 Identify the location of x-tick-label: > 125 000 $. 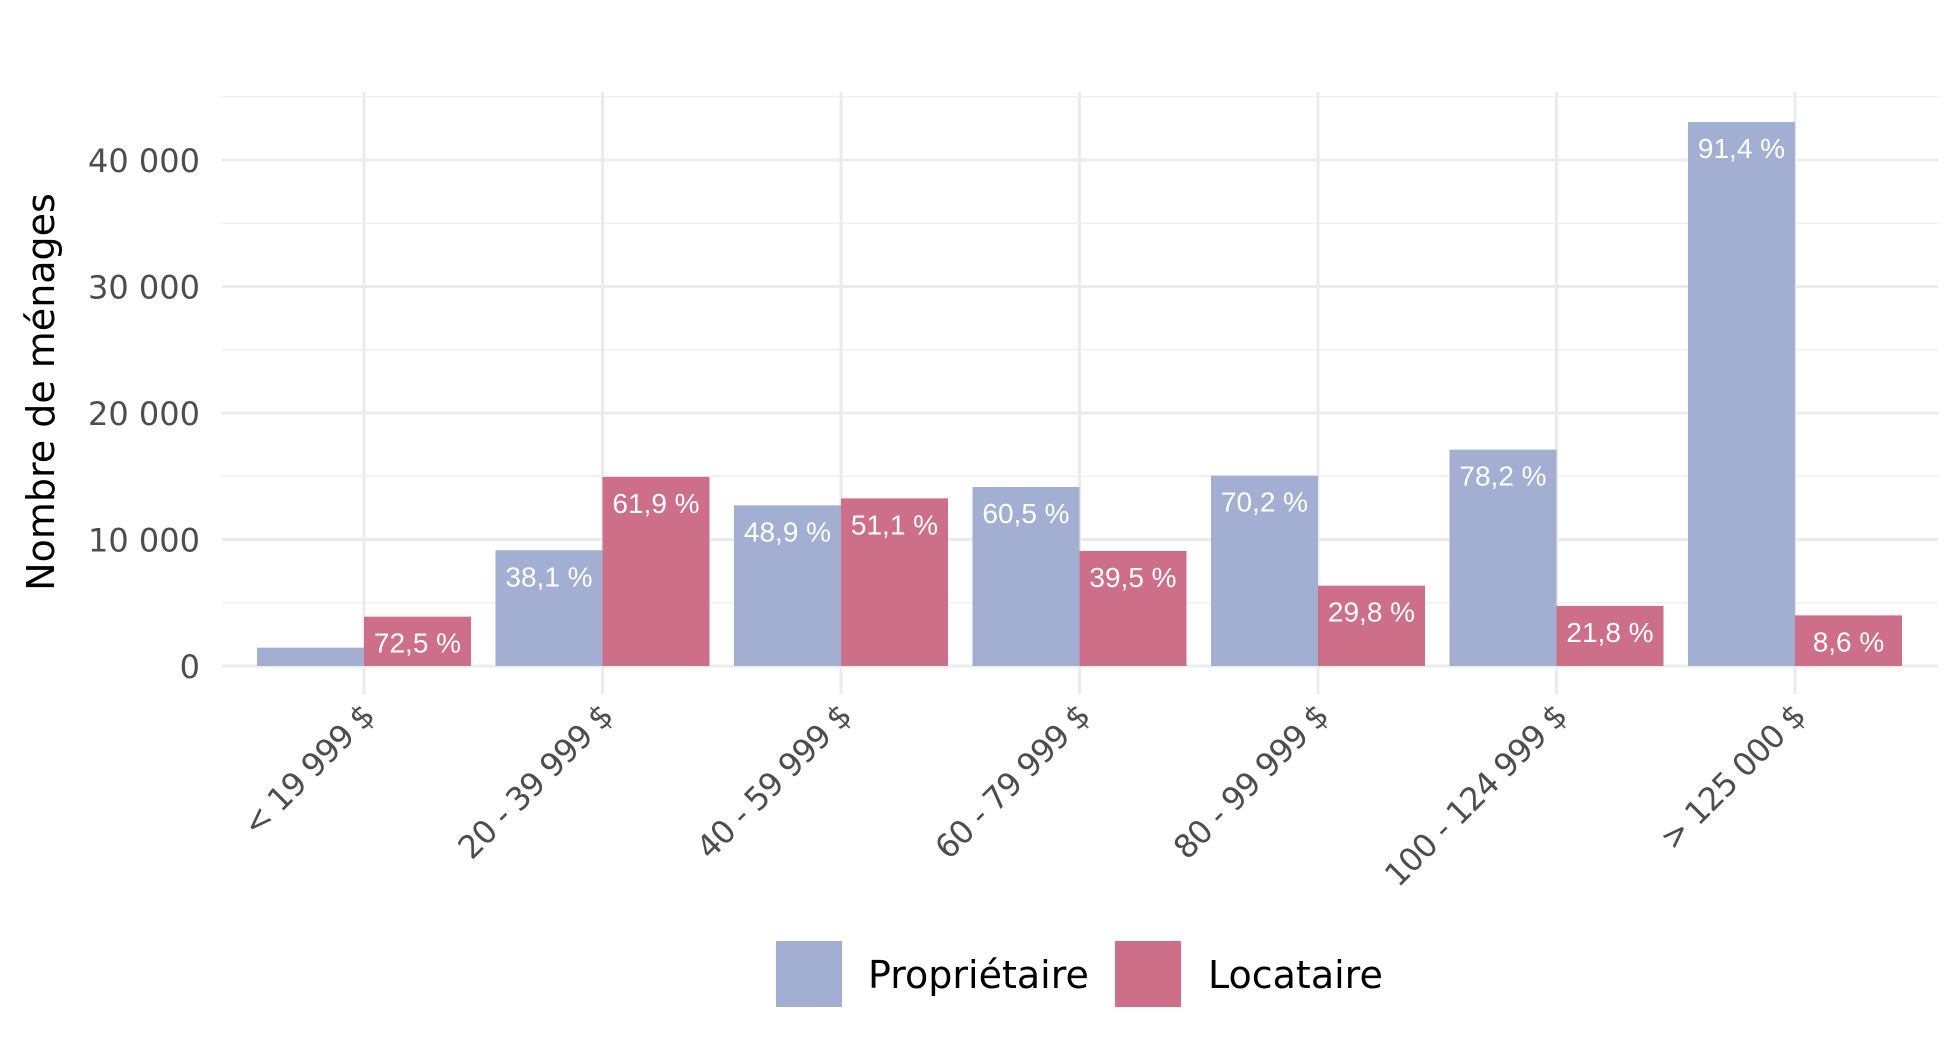
(1732, 777).